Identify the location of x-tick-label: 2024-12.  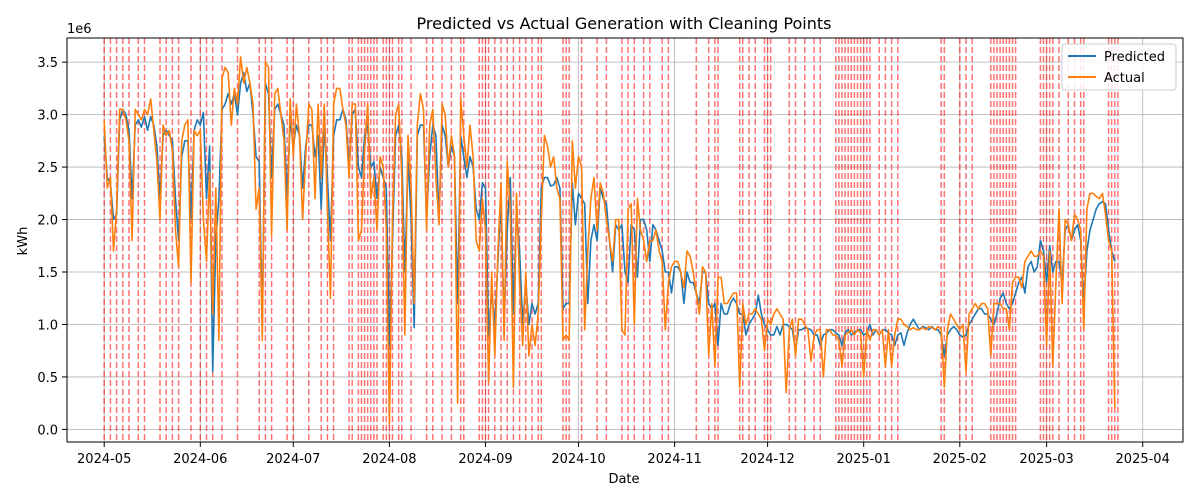
(767, 459).